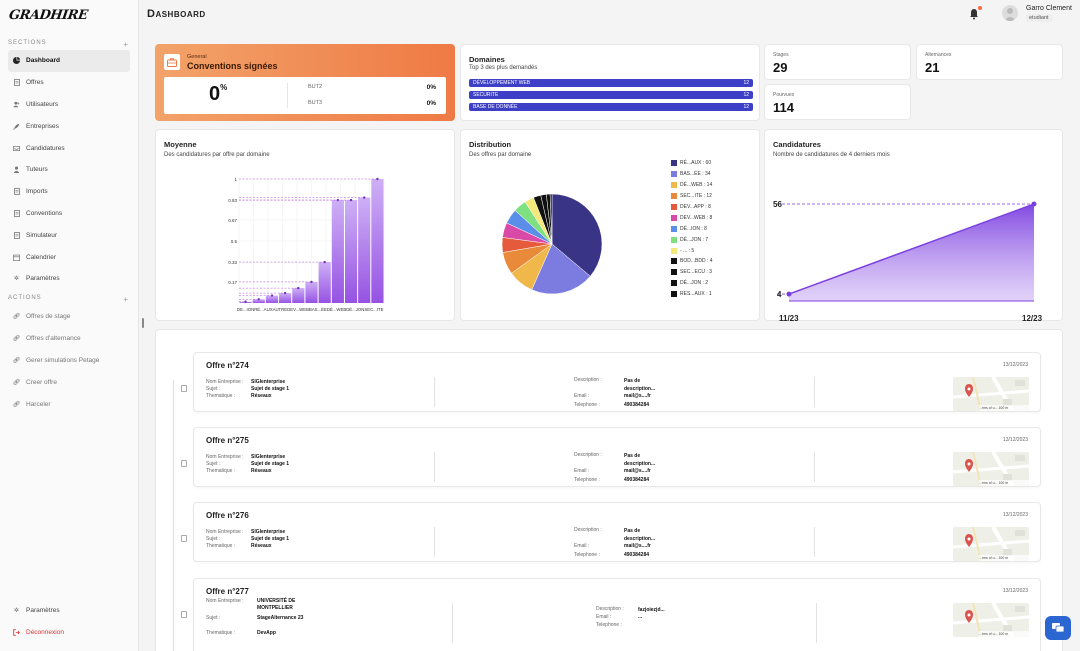  Describe the element at coordinates (69, 235) in the screenshot. I see `sidebar-item-simulateur: Simulateur` at that location.